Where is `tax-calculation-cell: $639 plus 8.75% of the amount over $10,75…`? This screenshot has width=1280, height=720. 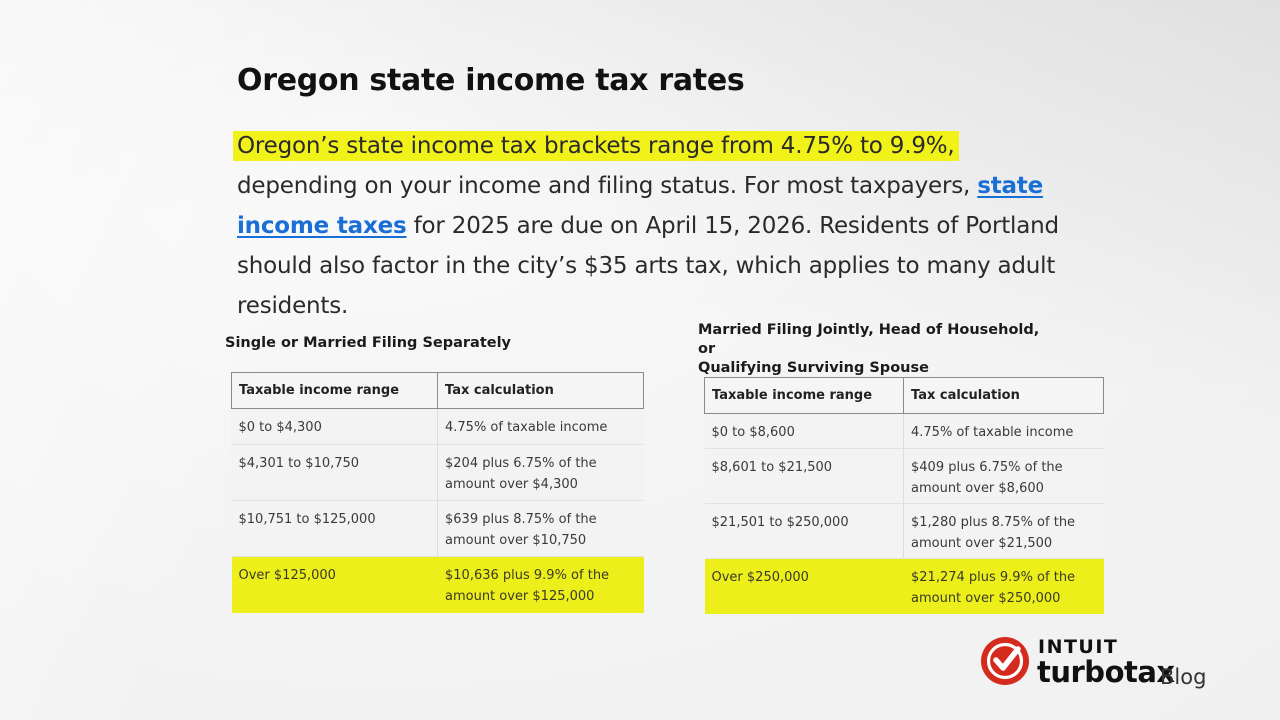
tax-calculation-cell: $639 plus 8.75% of the amount over $10,75… is located at coordinates (540, 528).